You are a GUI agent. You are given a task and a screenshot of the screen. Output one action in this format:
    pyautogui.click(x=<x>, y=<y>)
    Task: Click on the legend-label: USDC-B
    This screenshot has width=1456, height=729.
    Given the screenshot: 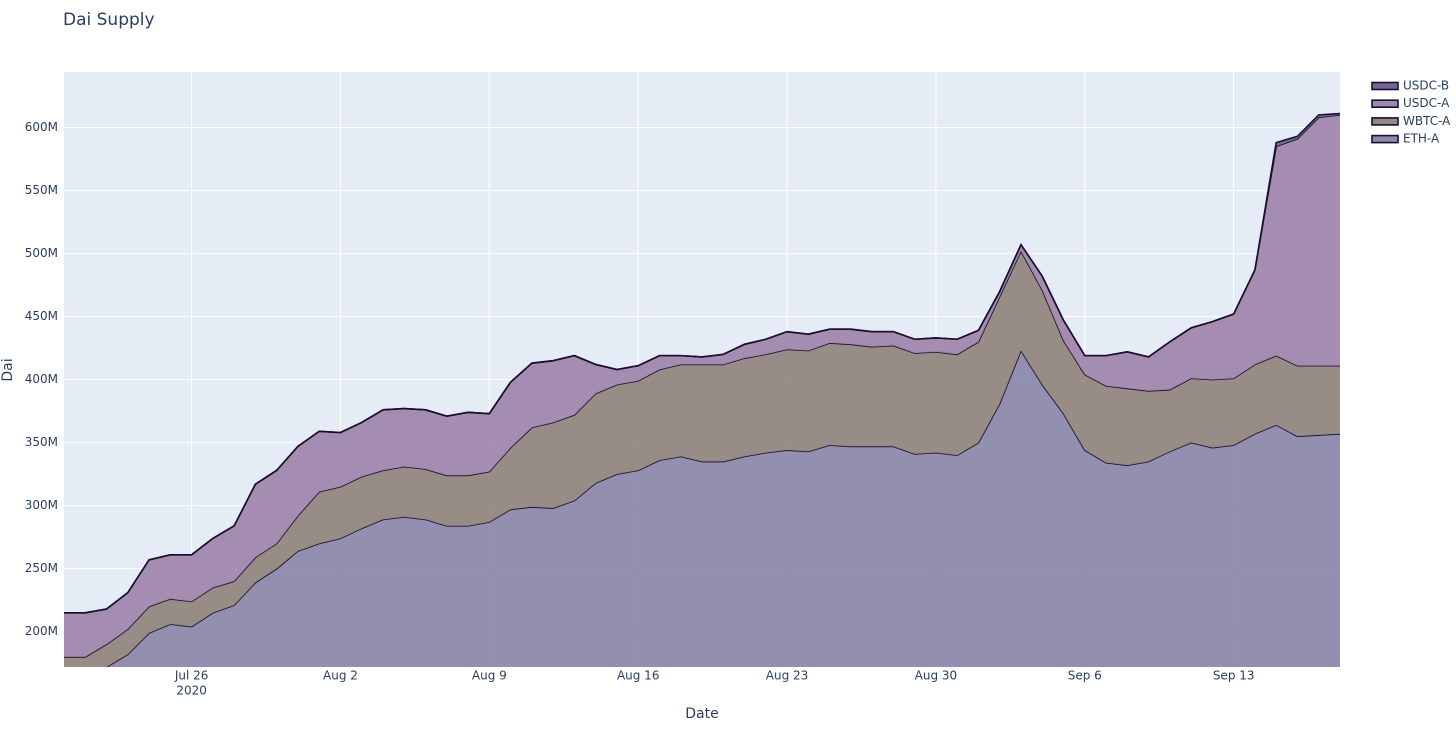 What is the action you would take?
    pyautogui.click(x=1426, y=86)
    